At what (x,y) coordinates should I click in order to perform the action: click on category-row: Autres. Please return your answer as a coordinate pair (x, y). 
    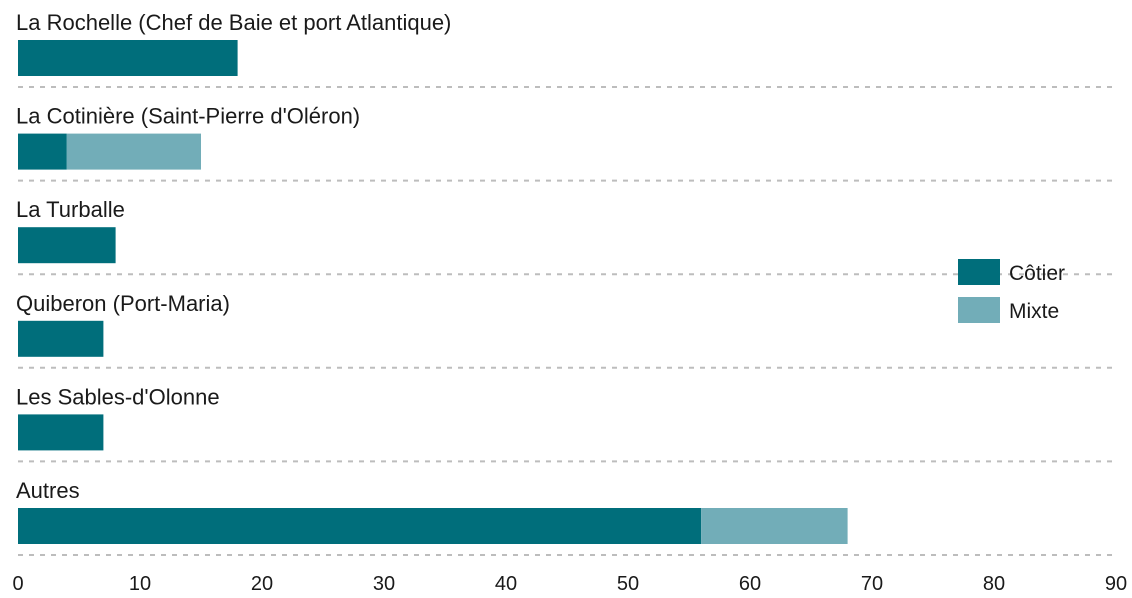
    Looking at the image, I should click on (566, 517).